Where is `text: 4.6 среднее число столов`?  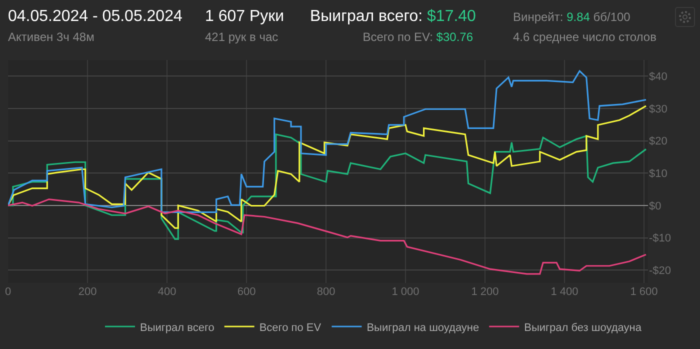
text: 4.6 среднее число столов is located at coordinates (584, 37).